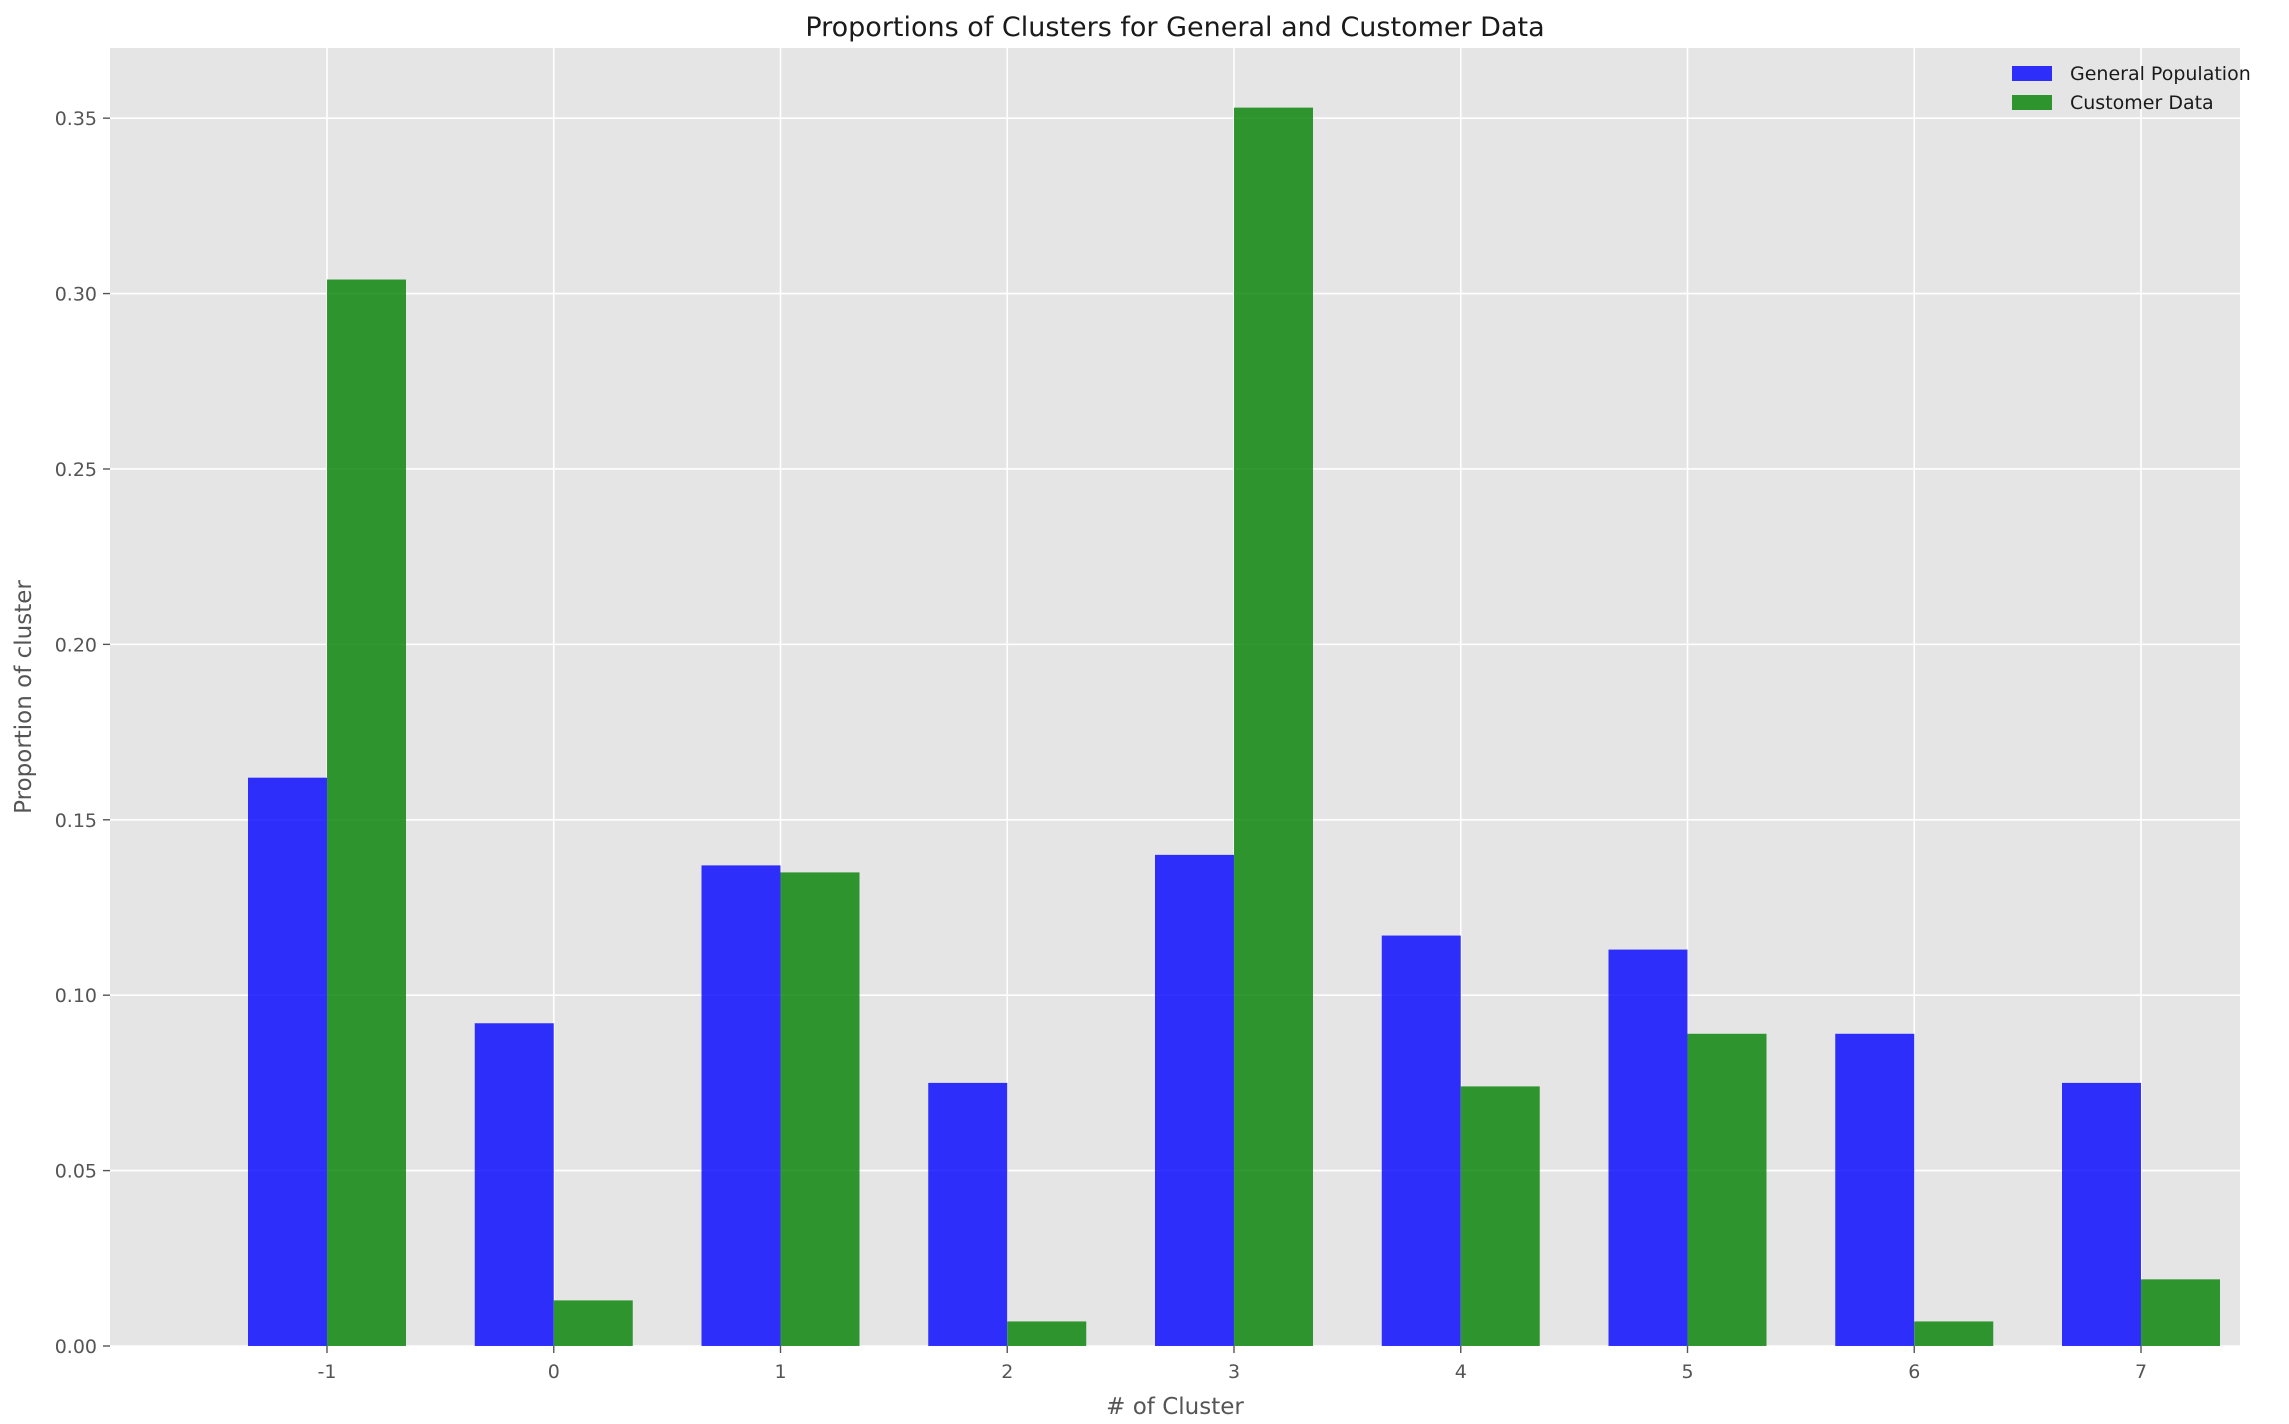 The height and width of the screenshot is (1424, 2289). I want to click on y-tick-label: 0.30, so click(76, 295).